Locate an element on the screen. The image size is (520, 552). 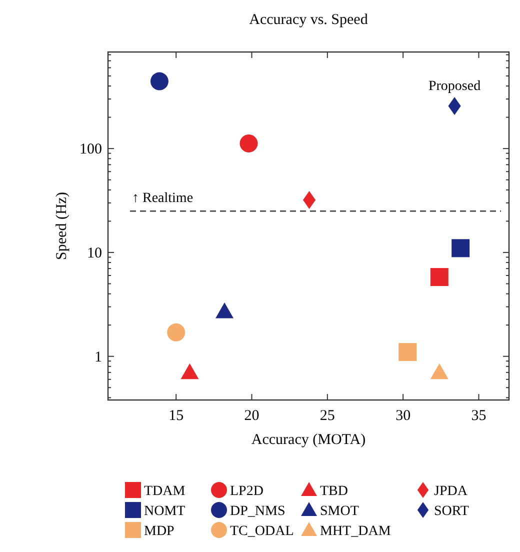
x-tick-label: 25 is located at coordinates (327, 416).